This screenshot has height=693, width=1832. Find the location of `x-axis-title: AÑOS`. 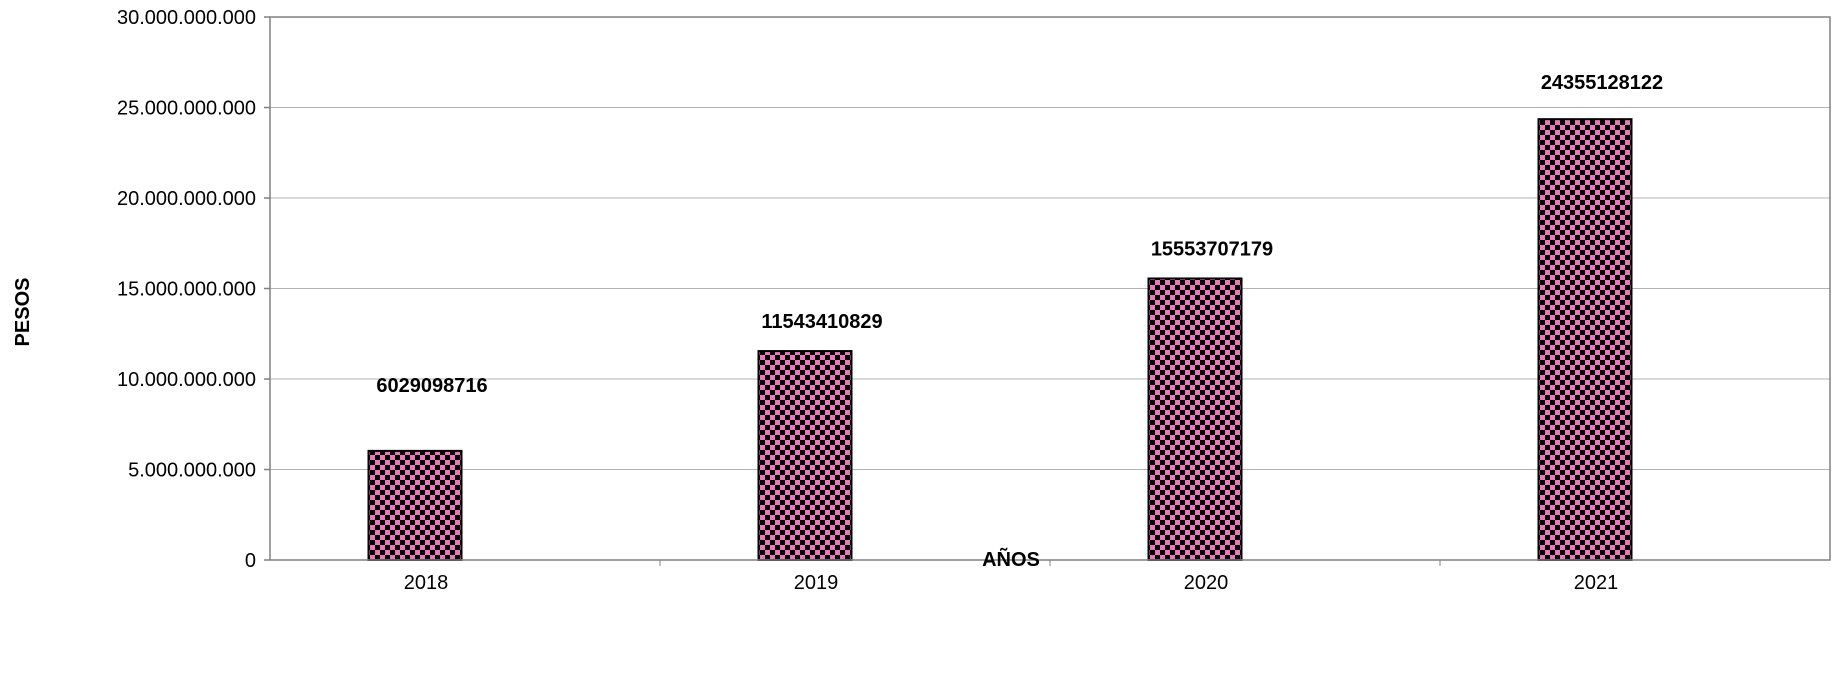

x-axis-title: AÑOS is located at coordinates (1011, 559).